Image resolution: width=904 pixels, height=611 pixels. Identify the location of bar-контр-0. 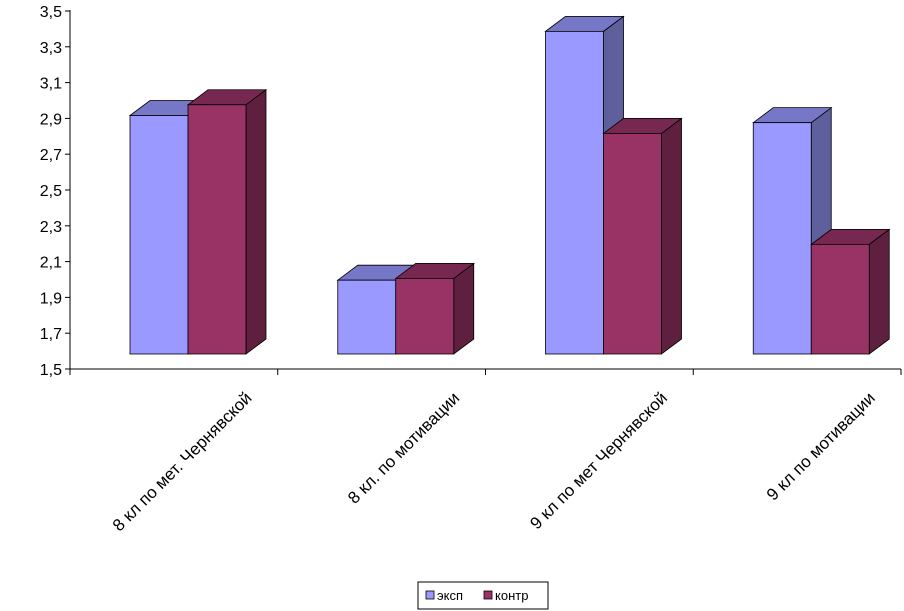
(227, 221).